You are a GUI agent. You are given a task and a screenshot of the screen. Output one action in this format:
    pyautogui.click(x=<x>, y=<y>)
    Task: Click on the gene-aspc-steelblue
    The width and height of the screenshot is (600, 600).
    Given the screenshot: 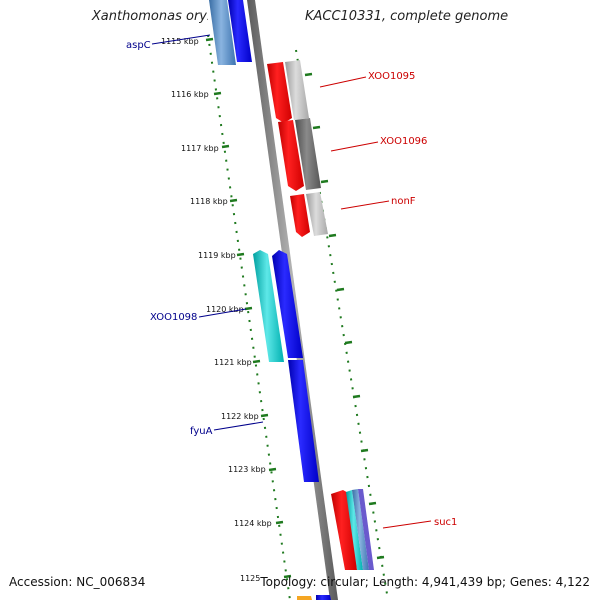 What is the action you would take?
    pyautogui.click(x=222, y=32)
    